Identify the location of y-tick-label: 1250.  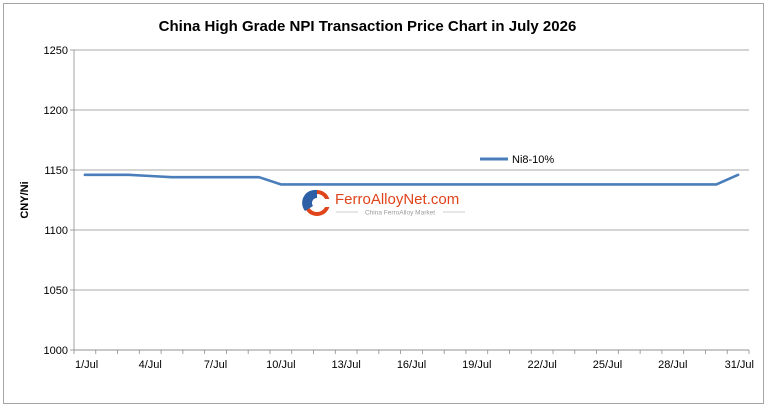
(56, 51).